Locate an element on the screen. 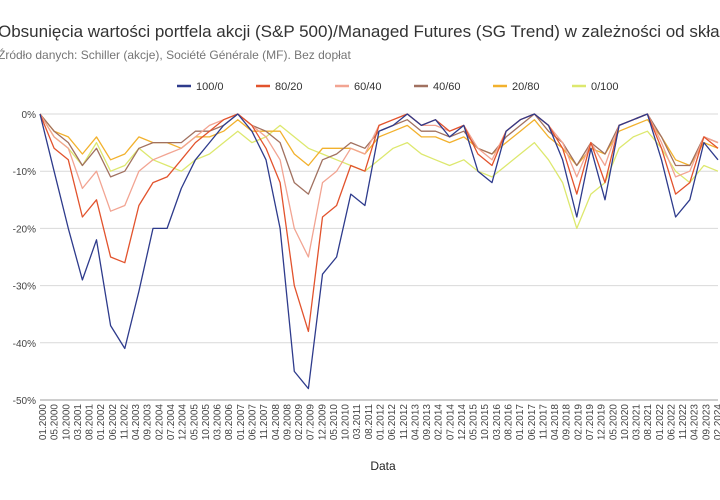 The image size is (720, 500). legend-label-0: 100/0 is located at coordinates (210, 87).